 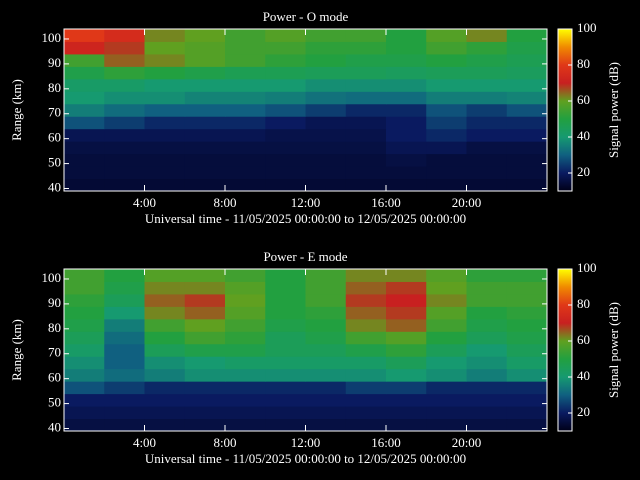 I want to click on y-tick-label: 50, so click(x=54, y=162).